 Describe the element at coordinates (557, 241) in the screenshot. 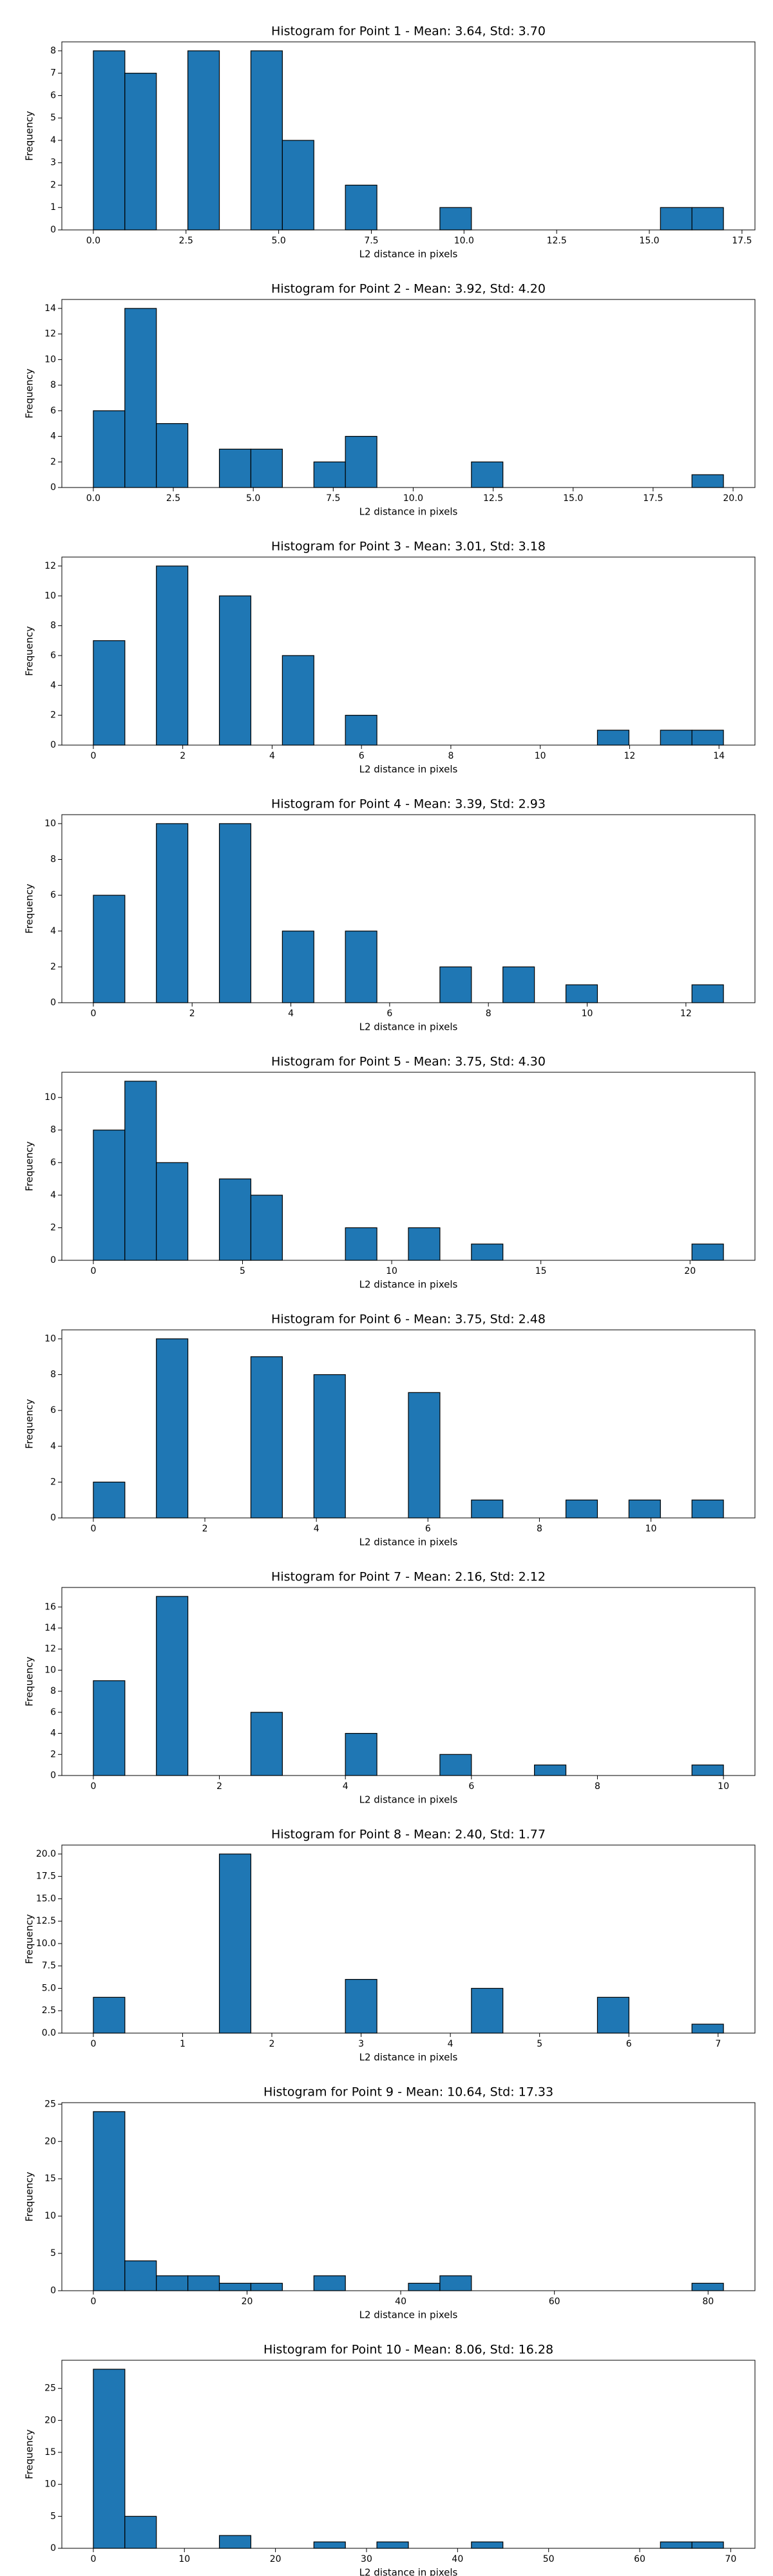

I see `x-tick-label: 12.5` at that location.